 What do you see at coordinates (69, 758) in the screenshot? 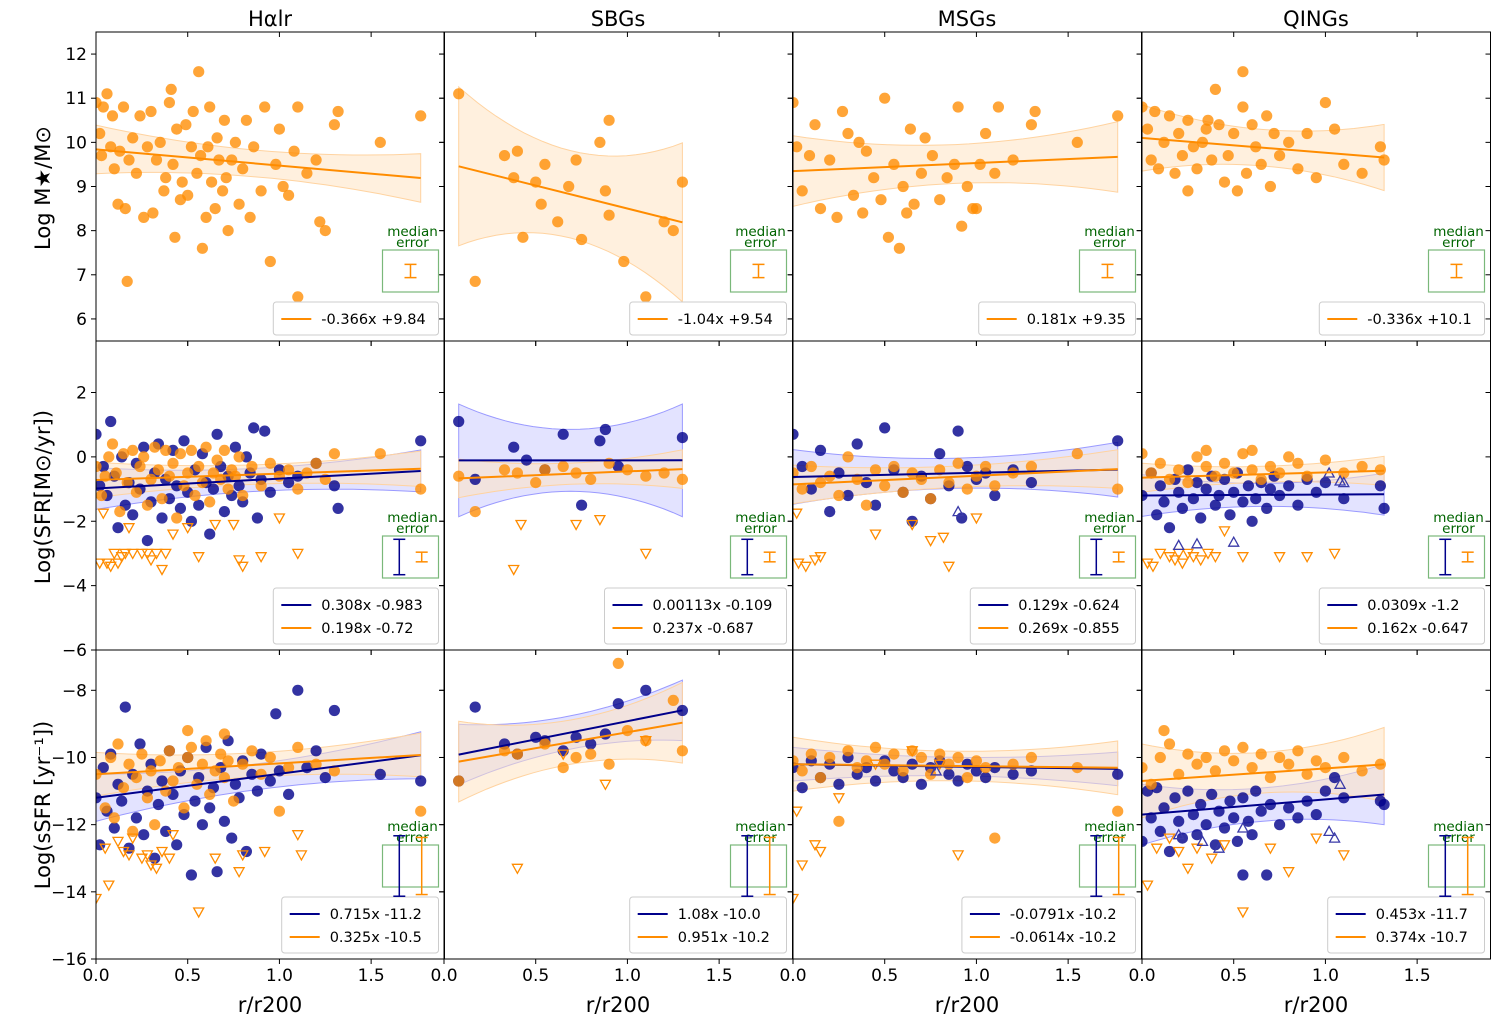
I see `y-tick-label: −10` at bounding box center [69, 758].